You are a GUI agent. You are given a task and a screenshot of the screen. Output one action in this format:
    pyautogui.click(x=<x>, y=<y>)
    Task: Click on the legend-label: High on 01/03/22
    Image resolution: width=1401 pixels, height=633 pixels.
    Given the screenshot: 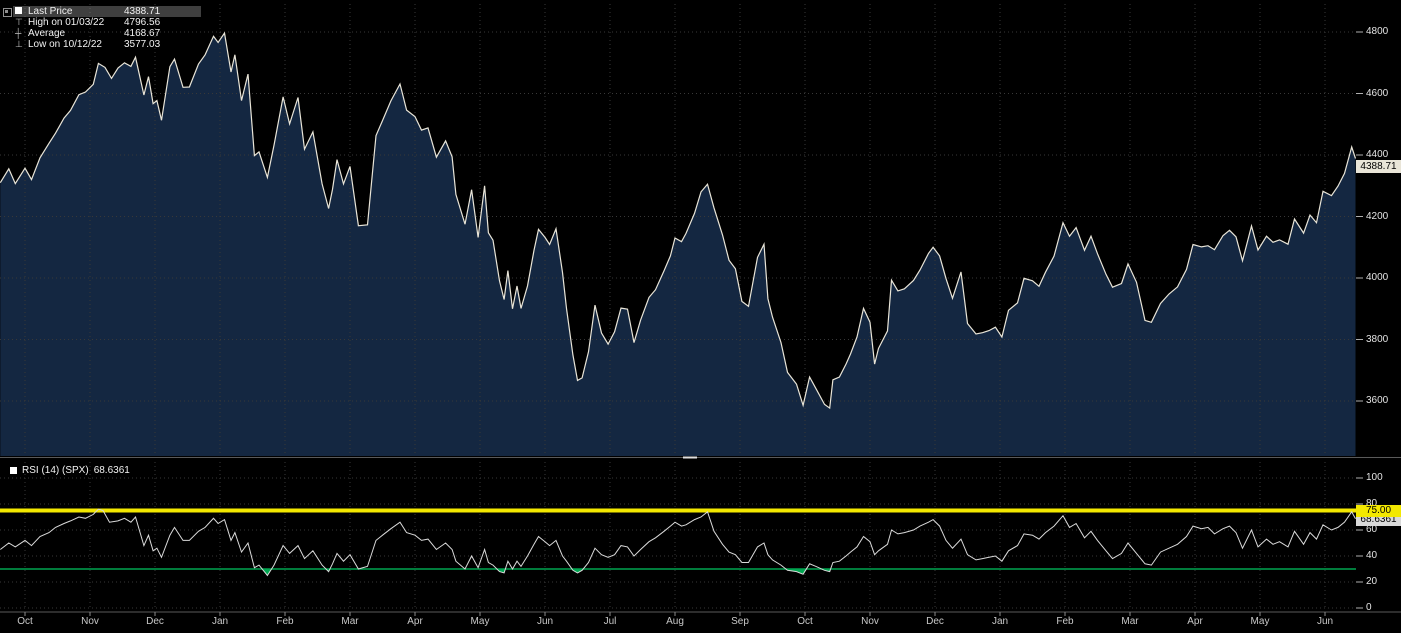 What is the action you would take?
    pyautogui.click(x=66, y=22)
    